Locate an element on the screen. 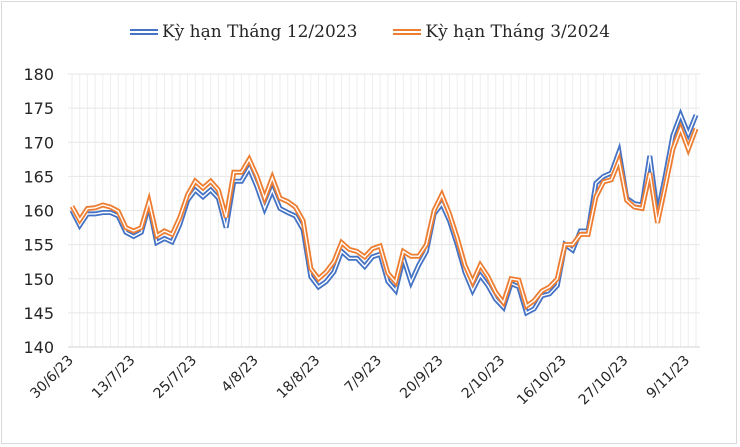  legend-swatch-blue-icon is located at coordinates (143, 32).